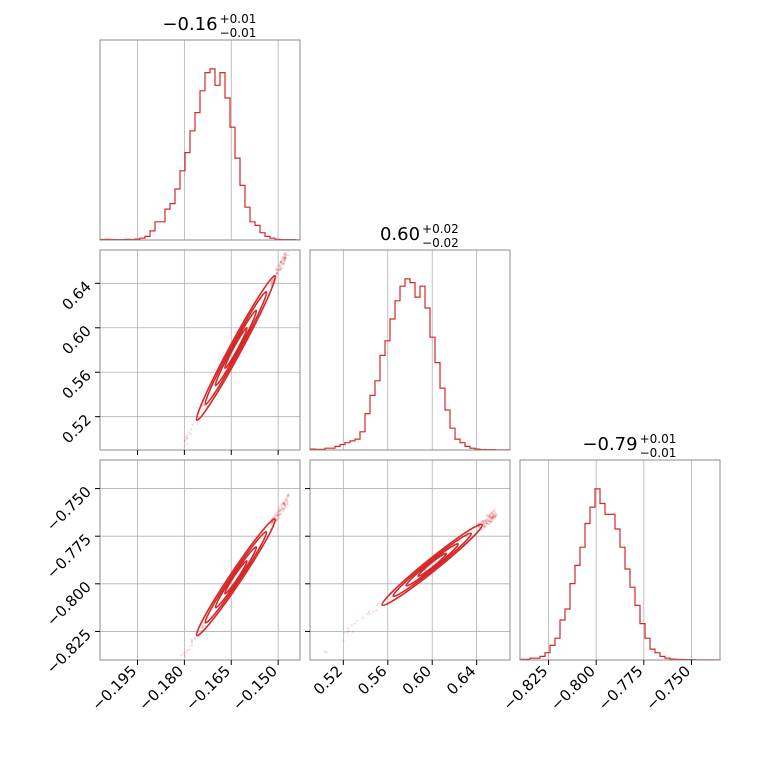 This screenshot has height=760, width=760. I want to click on param-title-minus-2: −0.01, so click(658, 453).